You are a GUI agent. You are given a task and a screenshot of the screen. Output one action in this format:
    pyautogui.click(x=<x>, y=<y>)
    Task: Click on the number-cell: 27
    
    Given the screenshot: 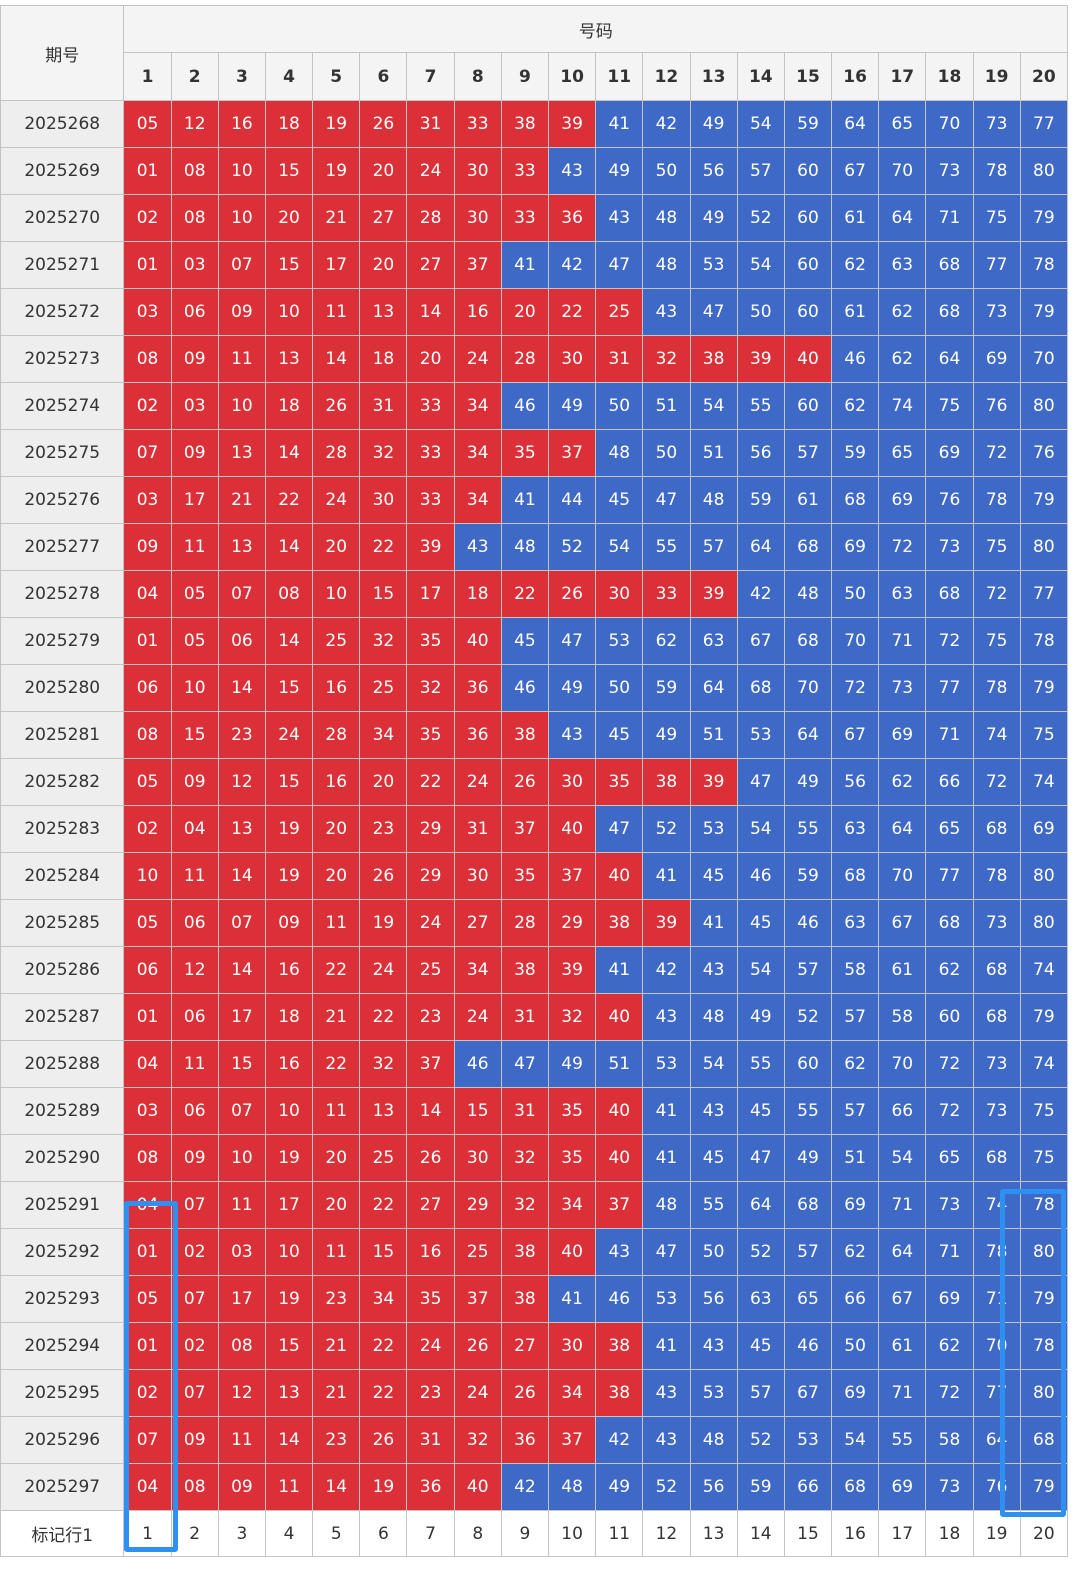 What is the action you would take?
    pyautogui.click(x=525, y=1346)
    